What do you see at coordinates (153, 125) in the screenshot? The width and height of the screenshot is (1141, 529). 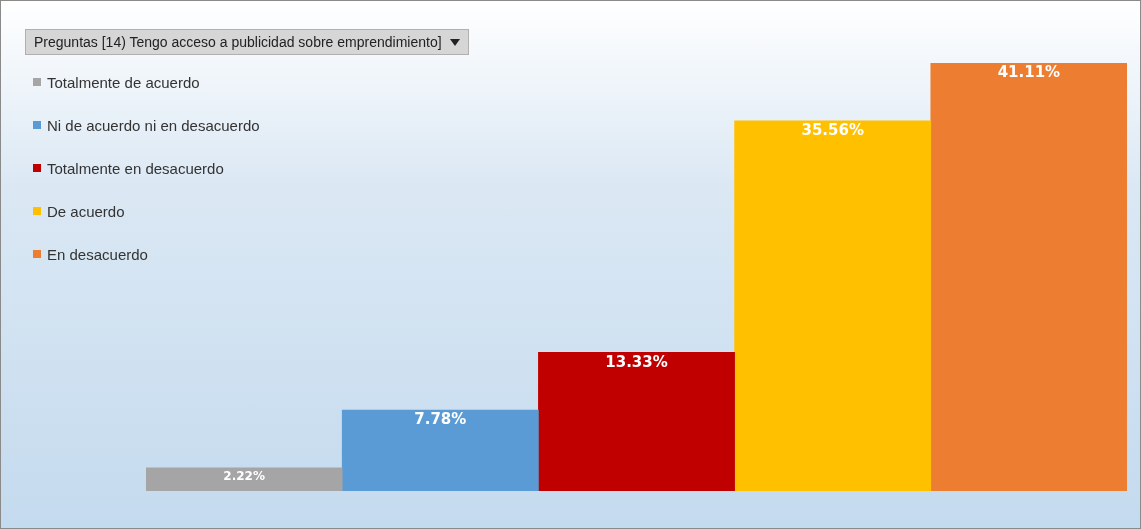 I see `legend-label: Ni de acuerdo ni en desacuerdo` at bounding box center [153, 125].